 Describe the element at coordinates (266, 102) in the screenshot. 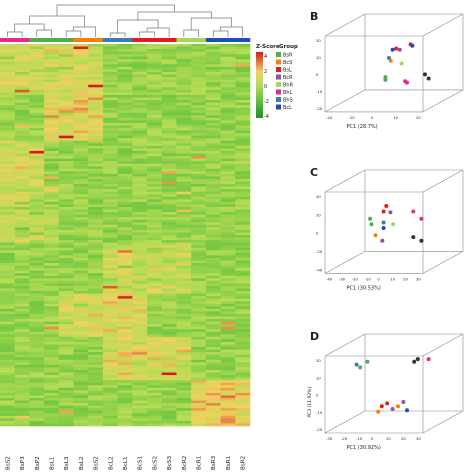

I see `scale-tick-label: -2` at that location.